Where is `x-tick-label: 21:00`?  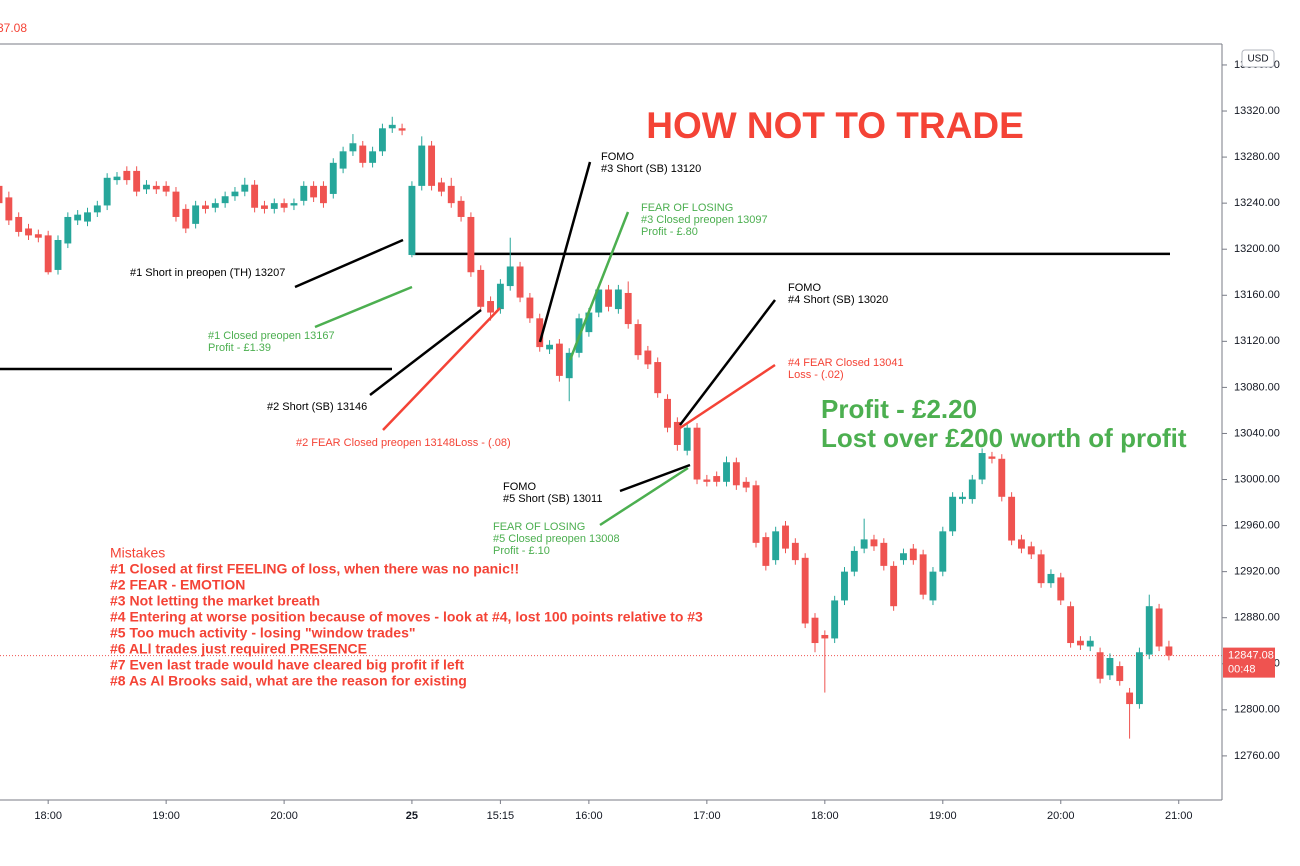
x-tick-label: 21:00 is located at coordinates (1179, 816).